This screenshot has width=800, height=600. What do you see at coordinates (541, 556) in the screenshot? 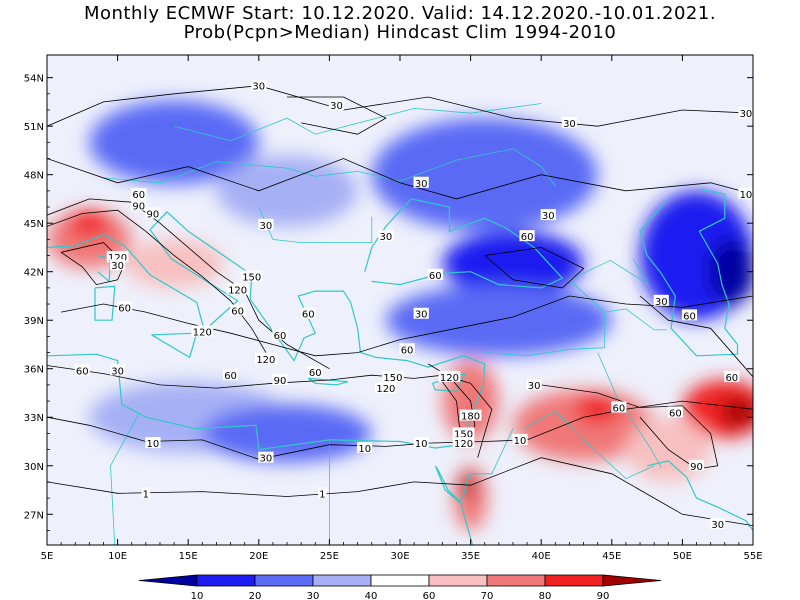
I see `lon-label: 40E` at bounding box center [541, 556].